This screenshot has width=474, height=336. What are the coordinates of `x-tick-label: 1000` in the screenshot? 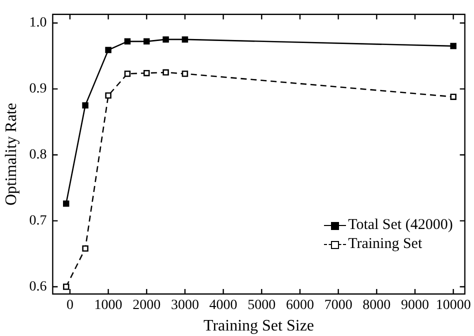 It's located at (108, 306).